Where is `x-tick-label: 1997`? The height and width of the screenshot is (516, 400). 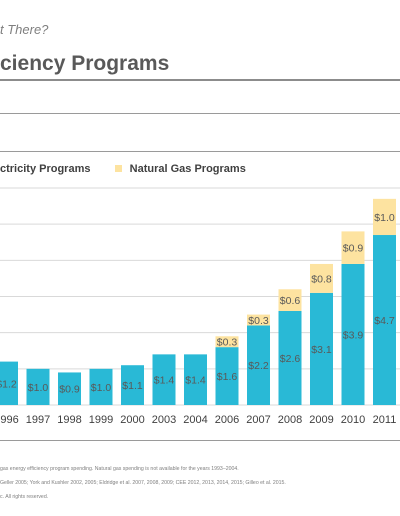
x-tick-label: 1997 is located at coordinates (38, 420).